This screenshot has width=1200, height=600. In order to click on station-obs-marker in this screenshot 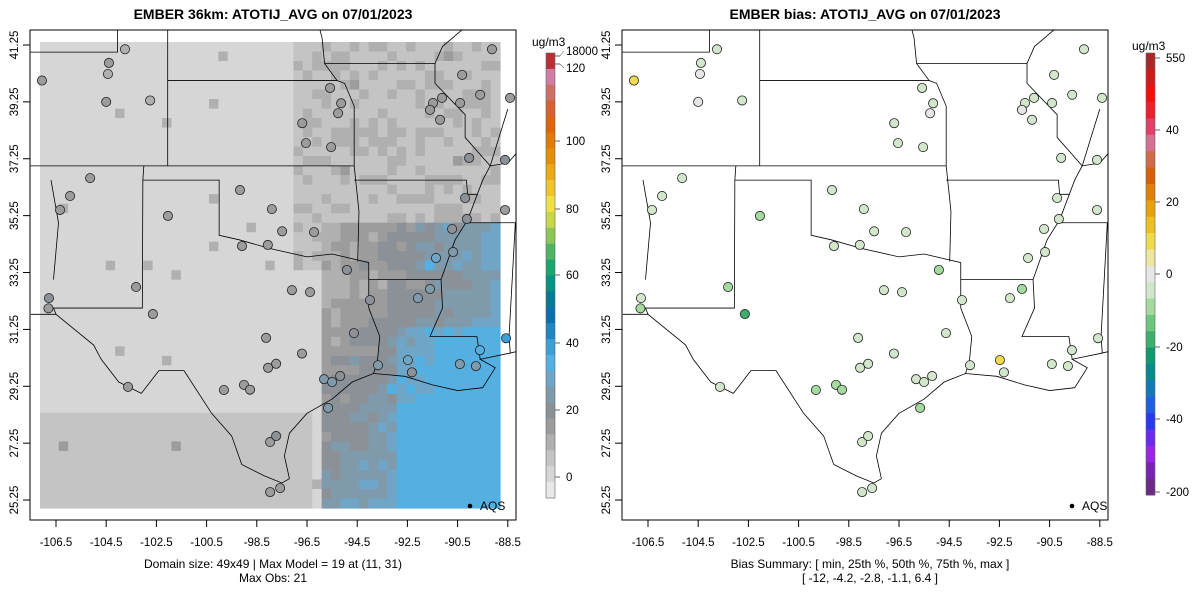, I will do `click(282, 231)`.